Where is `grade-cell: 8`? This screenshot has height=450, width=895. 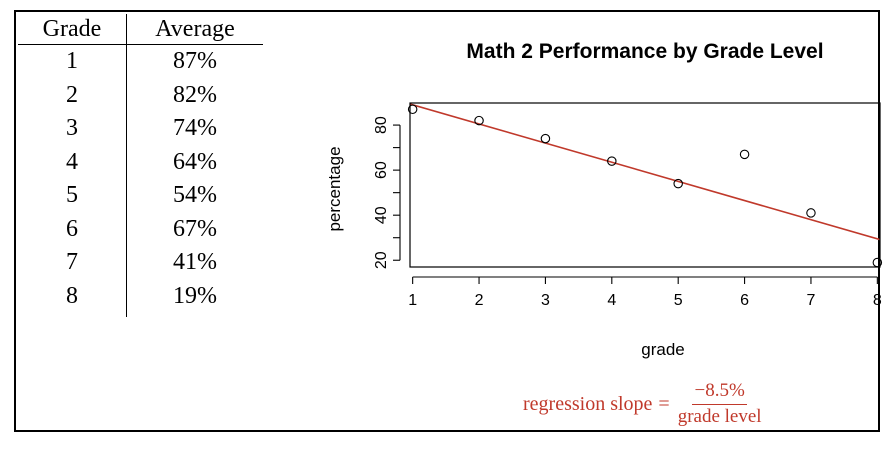 grade-cell: 8 is located at coordinates (72, 298).